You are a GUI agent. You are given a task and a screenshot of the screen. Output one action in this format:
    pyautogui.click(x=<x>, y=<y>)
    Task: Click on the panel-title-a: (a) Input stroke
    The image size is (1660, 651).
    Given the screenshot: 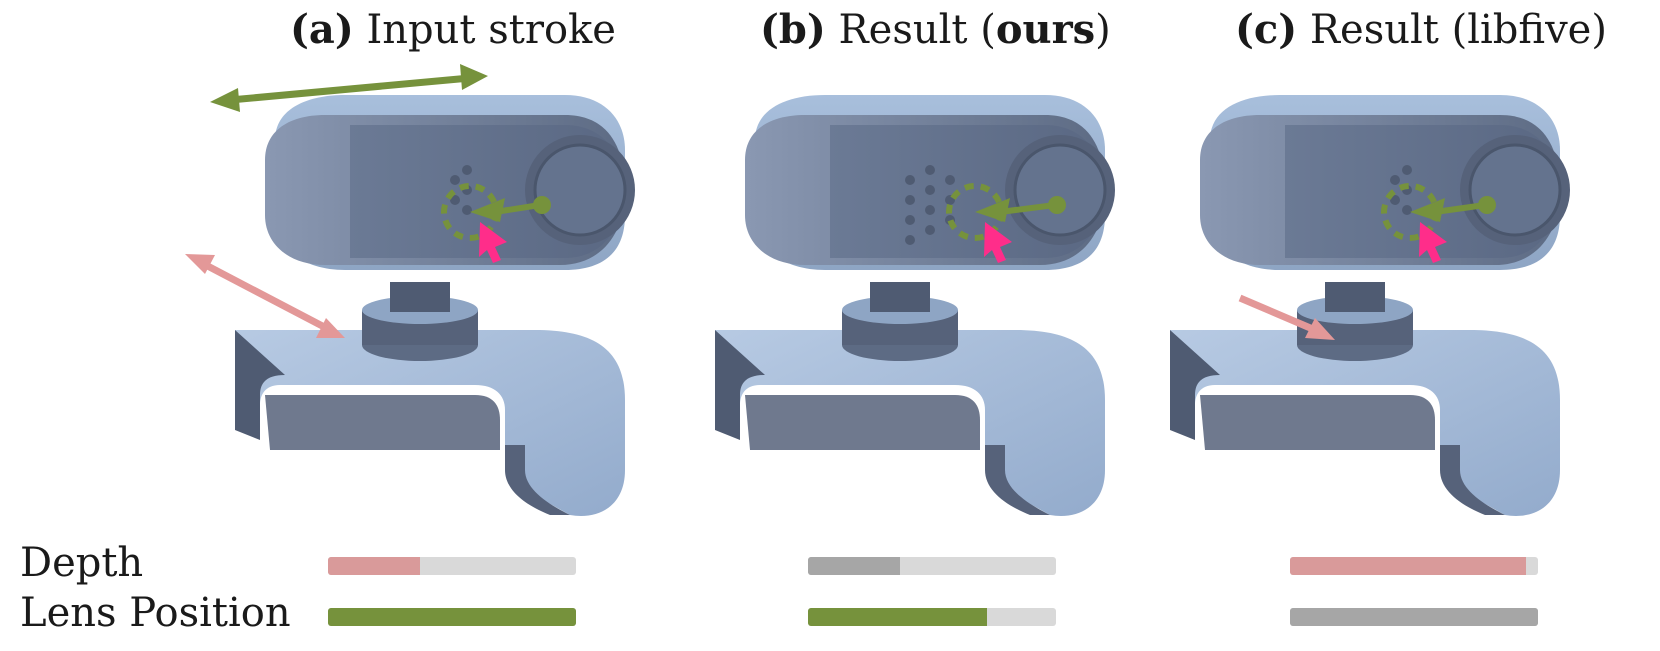 What is the action you would take?
    pyautogui.click(x=453, y=29)
    